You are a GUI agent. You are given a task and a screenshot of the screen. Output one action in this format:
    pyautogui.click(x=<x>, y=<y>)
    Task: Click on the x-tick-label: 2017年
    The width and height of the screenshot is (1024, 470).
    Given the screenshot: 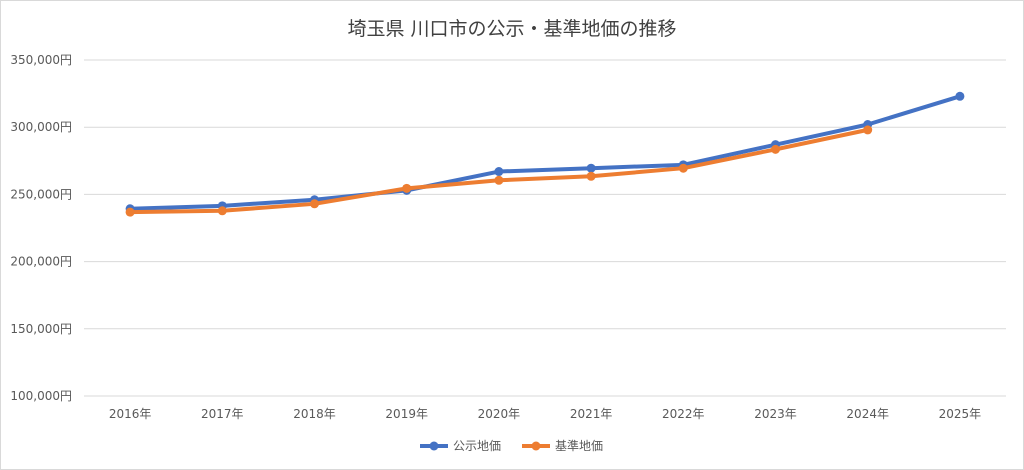 What is the action you would take?
    pyautogui.click(x=222, y=414)
    